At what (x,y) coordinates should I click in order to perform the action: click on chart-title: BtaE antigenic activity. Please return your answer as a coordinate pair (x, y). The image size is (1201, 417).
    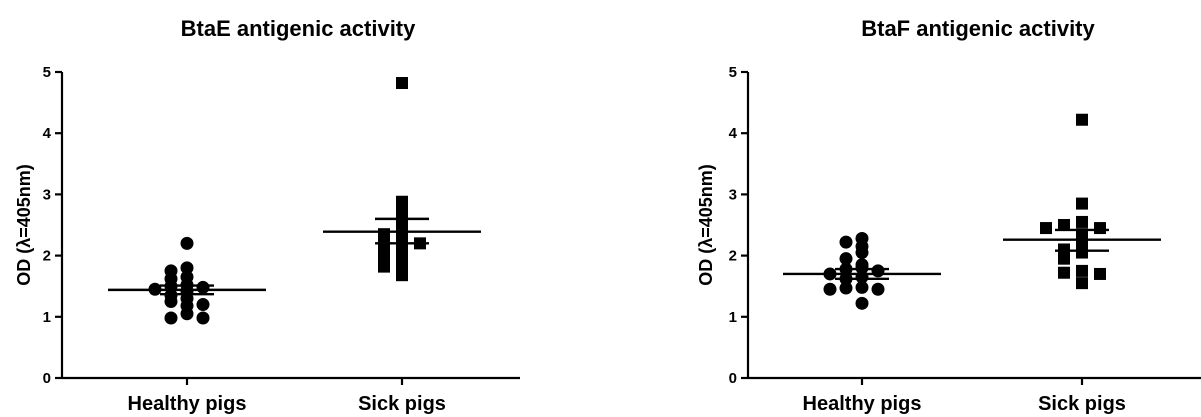
    Looking at the image, I should click on (299, 28).